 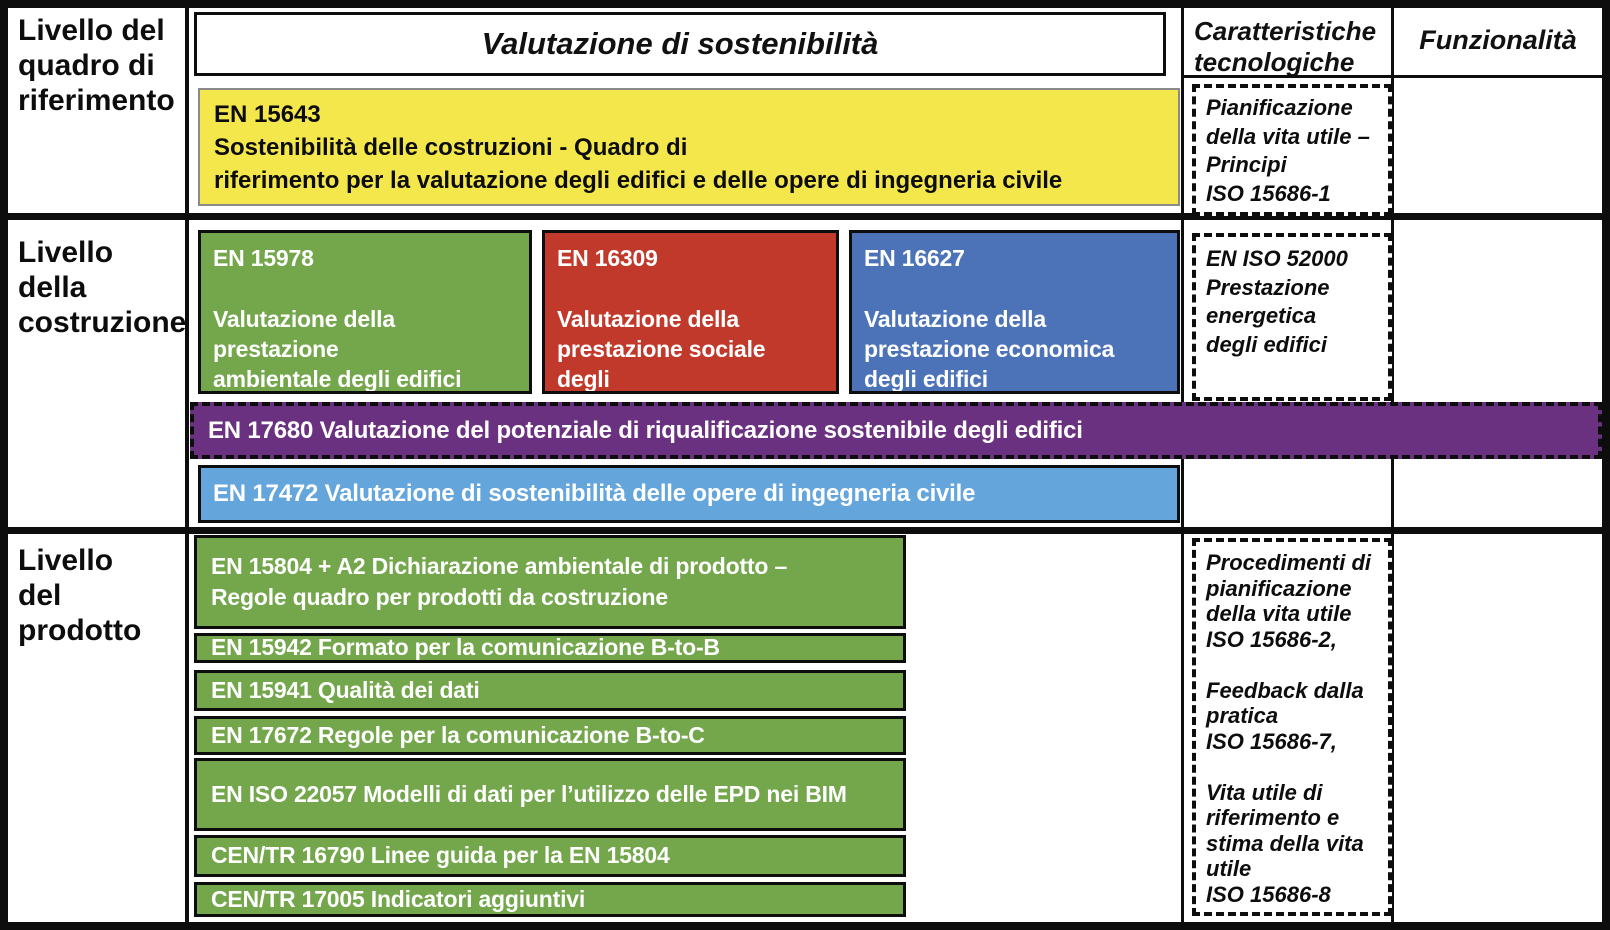 I want to click on column-header-functionality-label: Funzionalità, so click(x=1498, y=39).